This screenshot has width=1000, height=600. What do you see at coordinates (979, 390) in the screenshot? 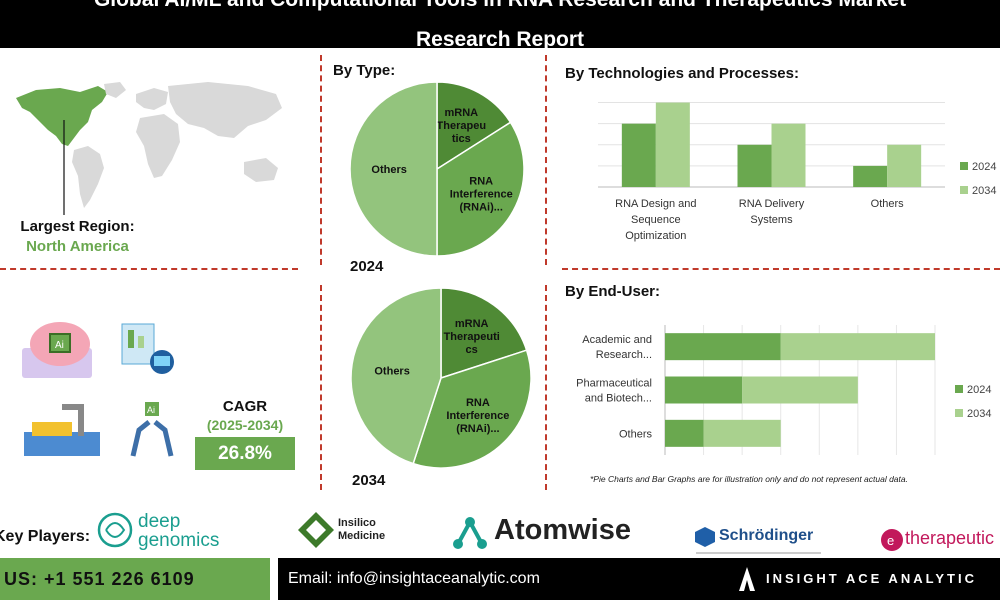
I see `enduser-legend-label-2024: 2024` at bounding box center [979, 390].